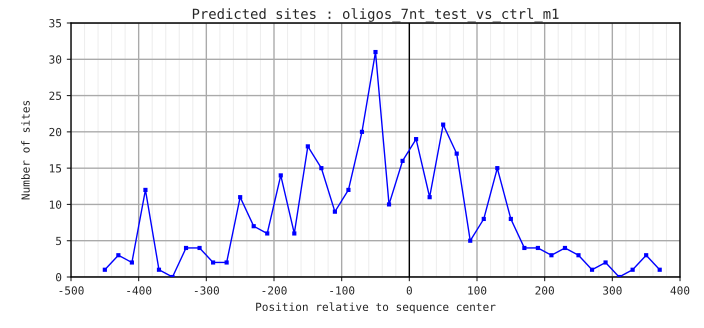 This screenshot has height=328, width=704. Describe the element at coordinates (680, 290) in the screenshot. I see `x-tick-label: 400` at that location.